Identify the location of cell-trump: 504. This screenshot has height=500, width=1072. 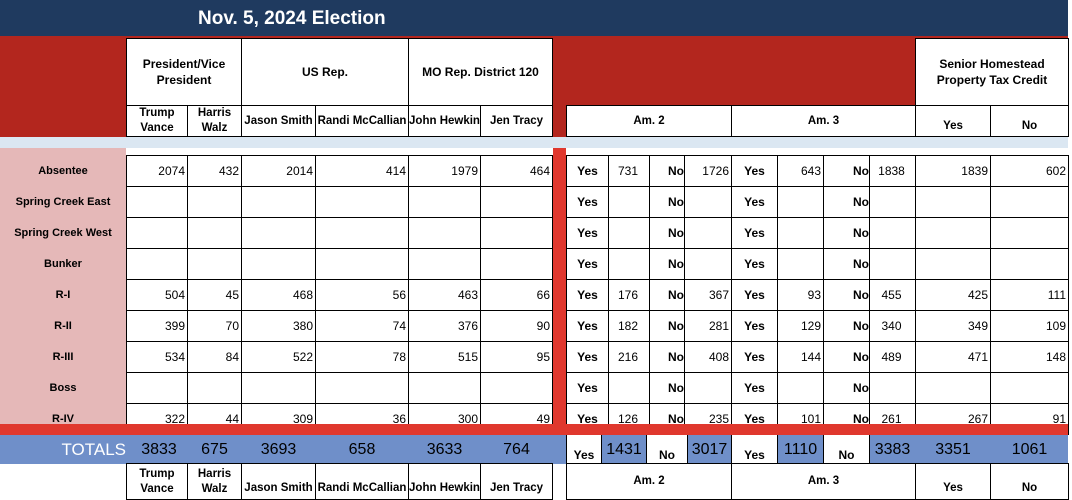
(157, 295).